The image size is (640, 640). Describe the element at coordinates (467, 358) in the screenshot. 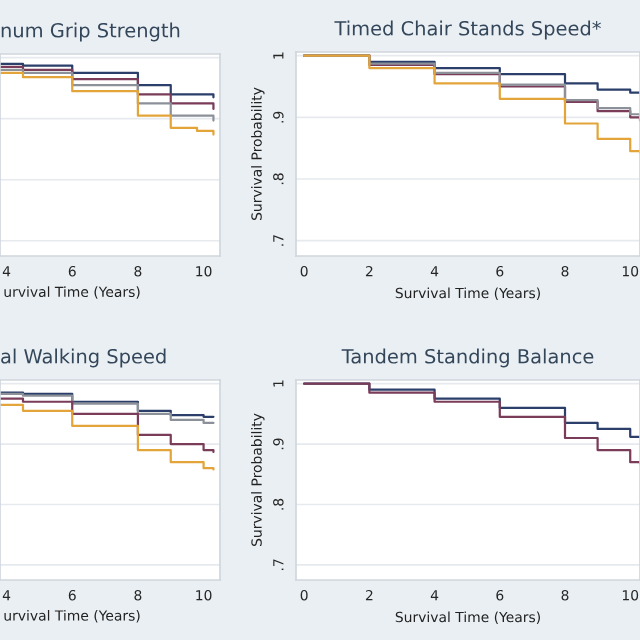

I see `chart-title: Tandem Standing Balance` at that location.